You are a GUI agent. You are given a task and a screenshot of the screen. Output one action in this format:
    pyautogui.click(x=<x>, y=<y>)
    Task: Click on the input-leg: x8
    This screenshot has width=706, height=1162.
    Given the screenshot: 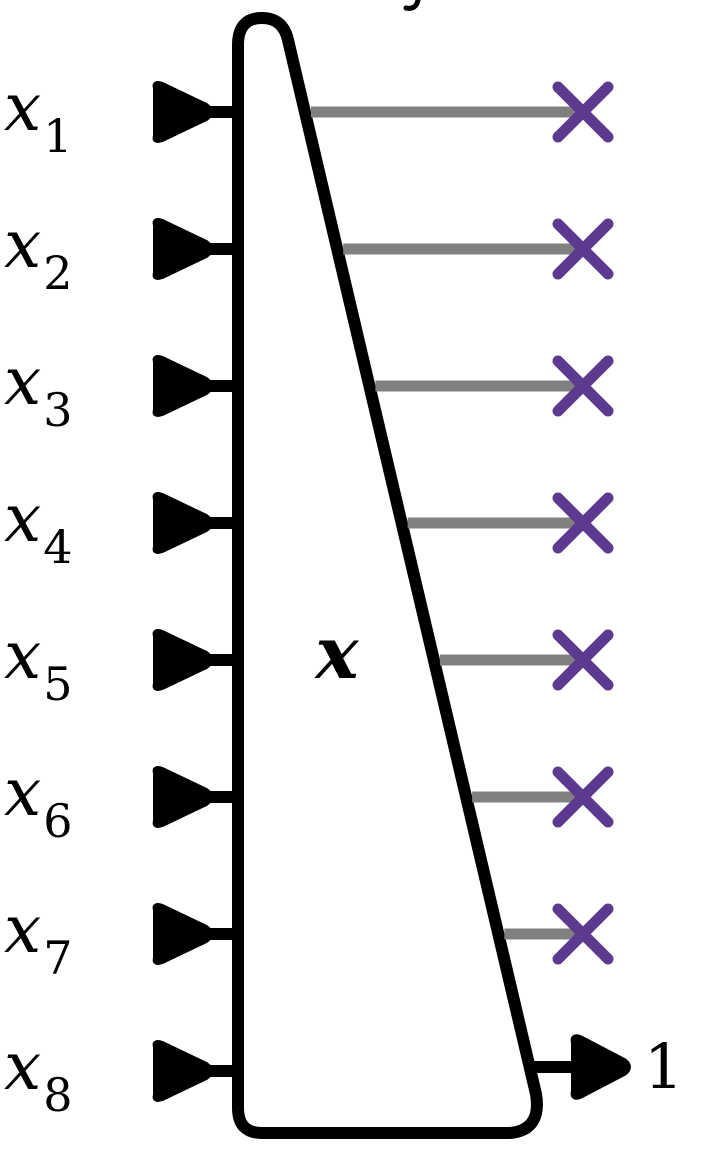 What is the action you would take?
    pyautogui.click(x=122, y=1075)
    